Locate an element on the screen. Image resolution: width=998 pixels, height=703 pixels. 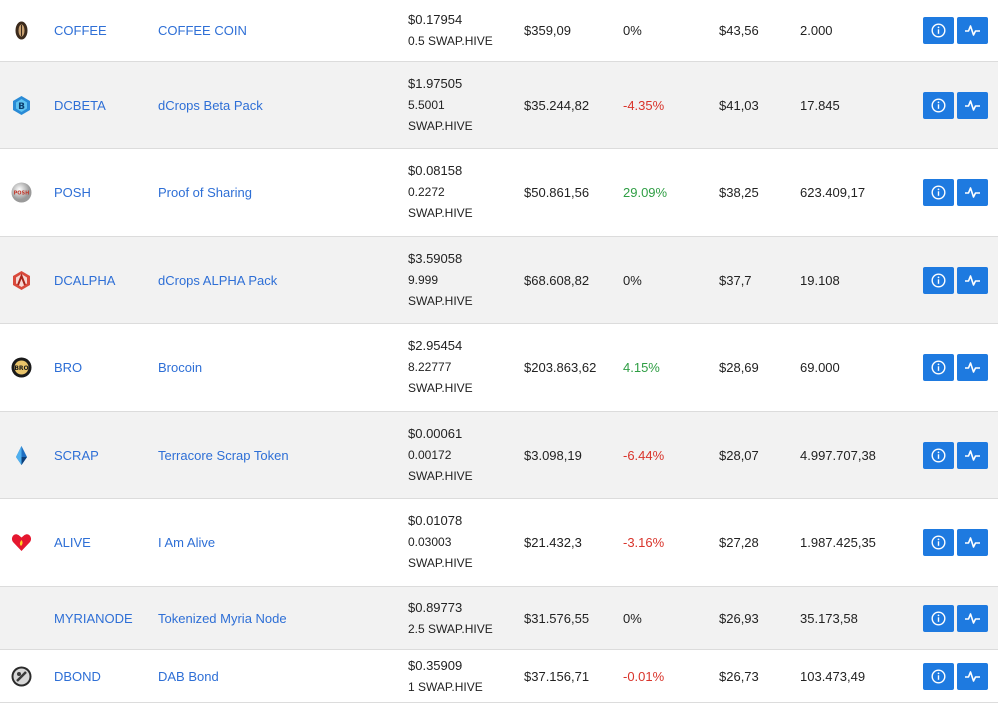
change-24h: 29.09% is located at coordinates (645, 192).